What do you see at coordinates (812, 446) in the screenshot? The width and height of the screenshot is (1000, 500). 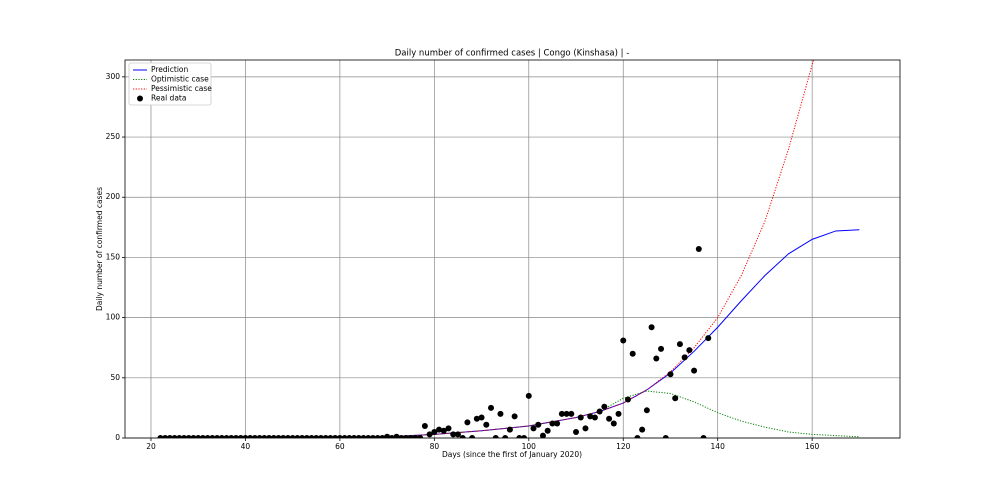 I see `x-tick-label: 160` at bounding box center [812, 446].